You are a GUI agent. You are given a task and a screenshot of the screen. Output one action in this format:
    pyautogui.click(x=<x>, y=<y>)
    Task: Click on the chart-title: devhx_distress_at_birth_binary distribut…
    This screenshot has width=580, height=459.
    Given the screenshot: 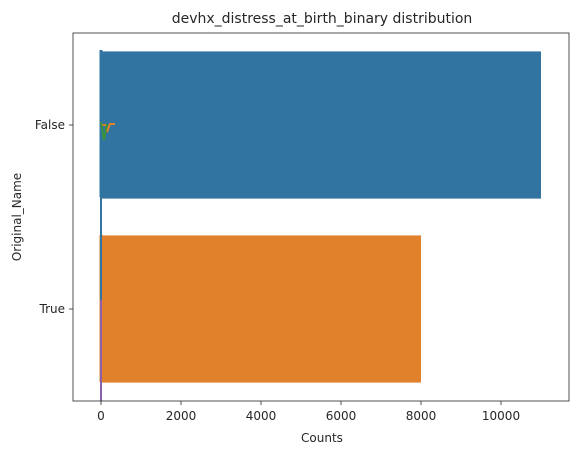 What is the action you would take?
    pyautogui.click(x=322, y=19)
    